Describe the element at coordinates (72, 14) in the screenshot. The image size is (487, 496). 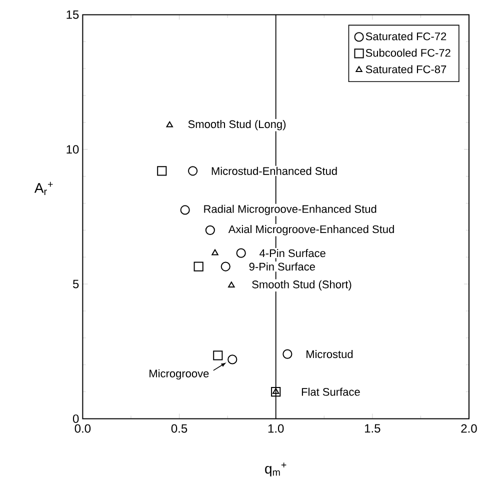
I see `y-tick-label: 15` at that location.